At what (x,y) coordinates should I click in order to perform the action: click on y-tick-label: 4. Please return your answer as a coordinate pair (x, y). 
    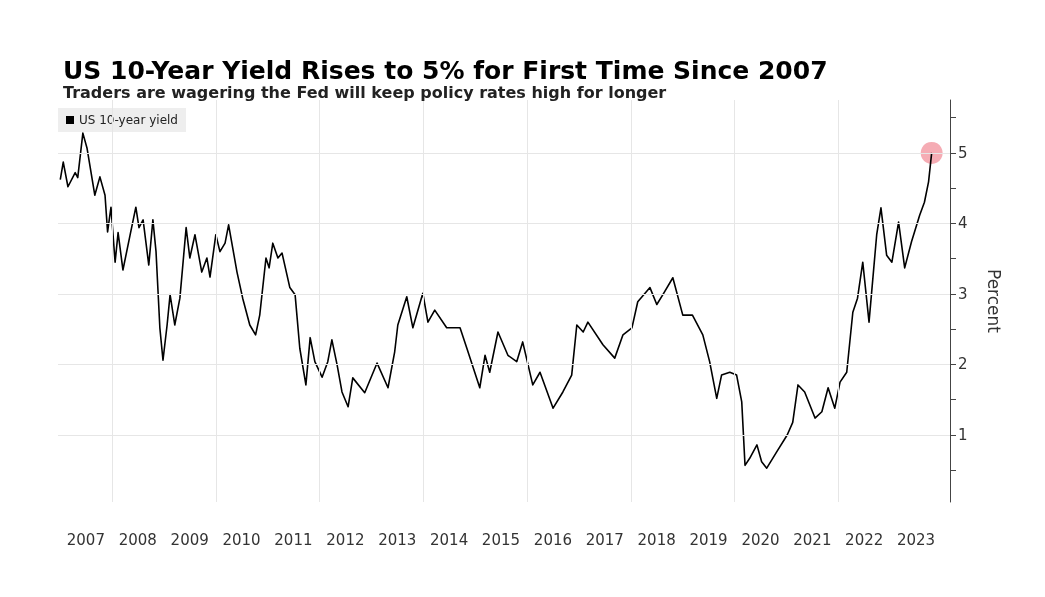
    Looking at the image, I should click on (963, 223).